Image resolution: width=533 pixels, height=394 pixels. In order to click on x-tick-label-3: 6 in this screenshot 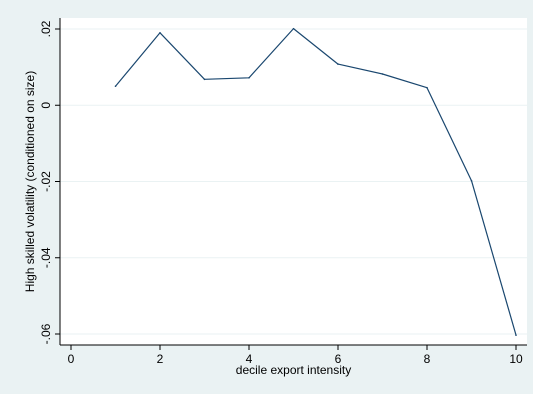, I will do `click(338, 359)`.